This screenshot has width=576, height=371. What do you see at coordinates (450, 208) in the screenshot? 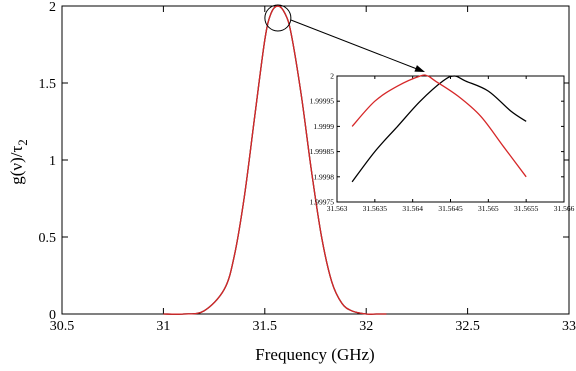
I see `inset-x-tick-label: 31.5645` at bounding box center [450, 208].